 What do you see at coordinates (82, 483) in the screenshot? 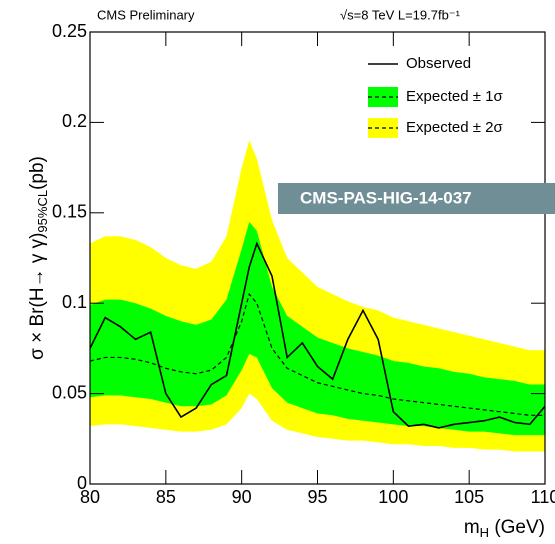
I see `y-tick-label: 0` at bounding box center [82, 483].